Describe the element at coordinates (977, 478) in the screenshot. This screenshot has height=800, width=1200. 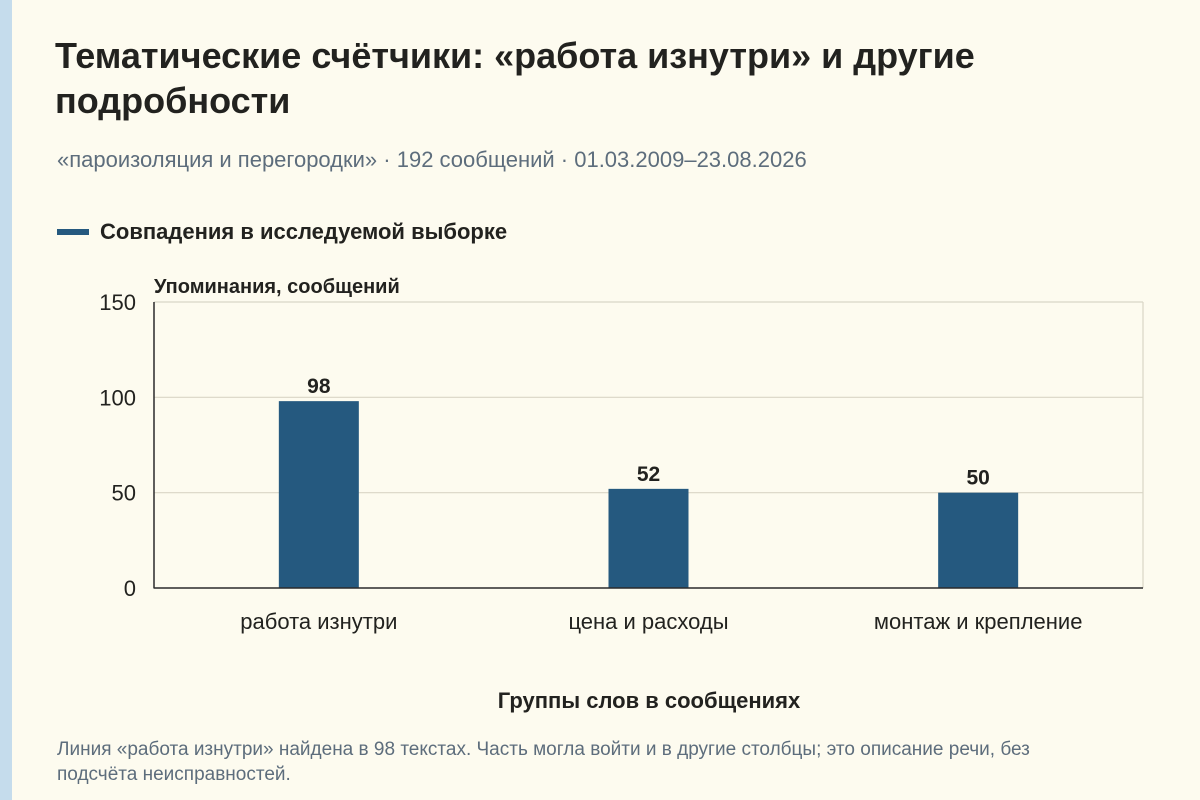
I see `bar-data-label: 50` at that location.